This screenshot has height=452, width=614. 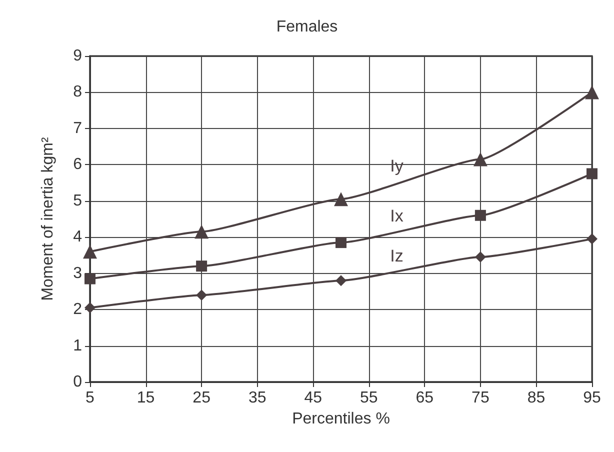 I want to click on y-tick-label: 0, so click(x=77, y=382).